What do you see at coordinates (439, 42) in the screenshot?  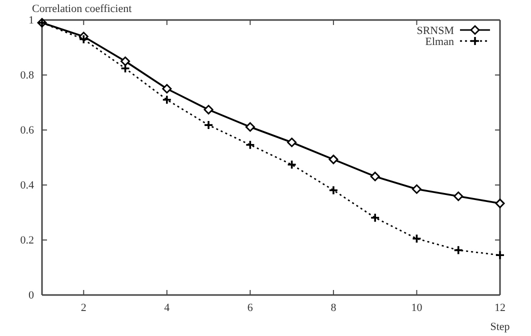 I see `legend-label: Elman` at bounding box center [439, 42].